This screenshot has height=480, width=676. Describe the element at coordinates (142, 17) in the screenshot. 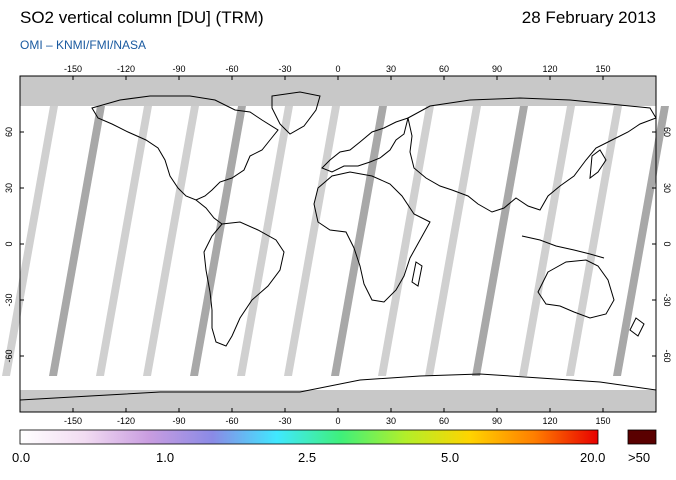

I see `map-title: SO2 vertical column [DU] (TRM)` at that location.